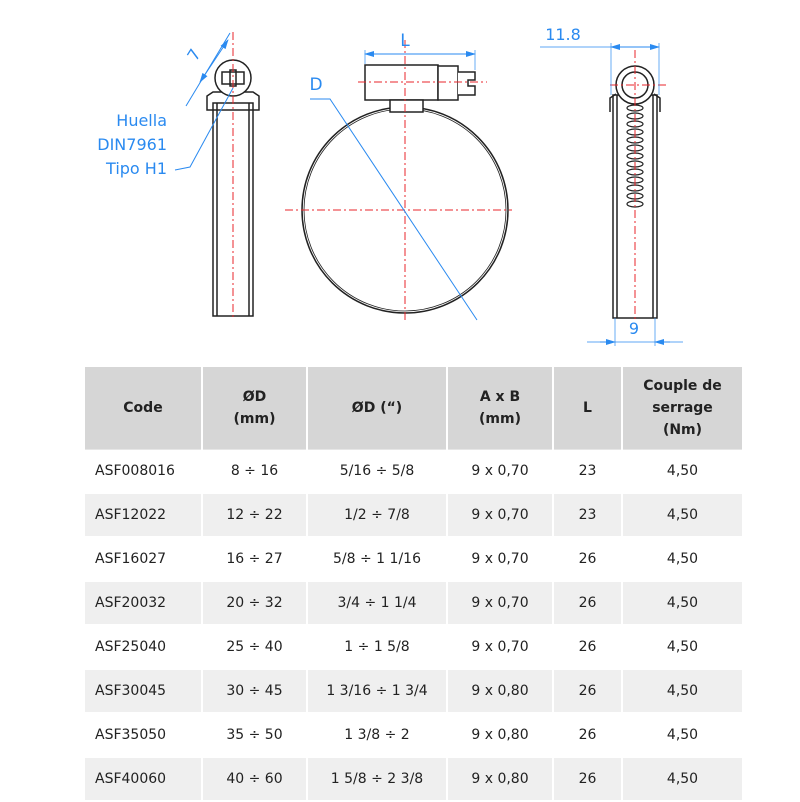  I want to click on header-text: ØD, so click(254, 397).